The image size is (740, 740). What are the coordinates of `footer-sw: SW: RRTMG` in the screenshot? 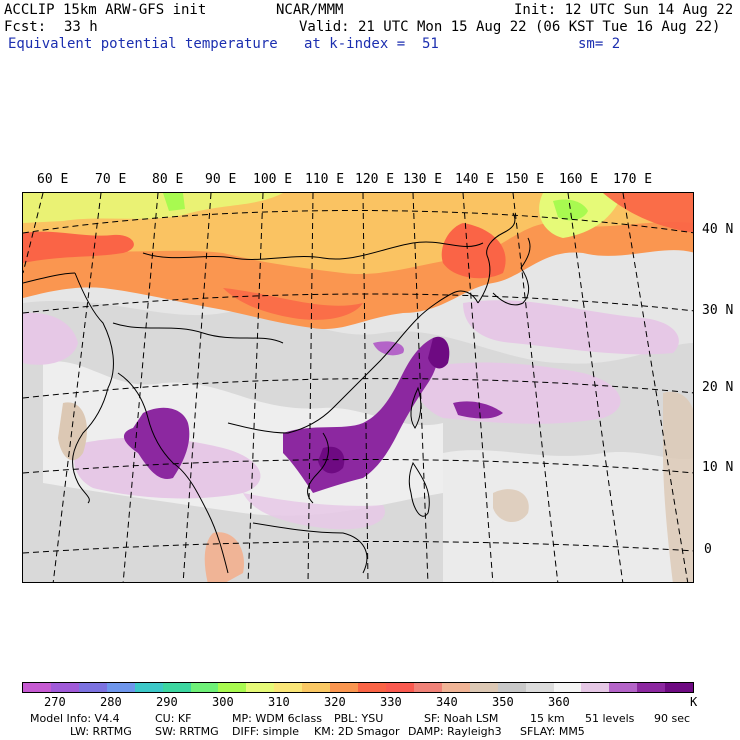 It's located at (187, 731).